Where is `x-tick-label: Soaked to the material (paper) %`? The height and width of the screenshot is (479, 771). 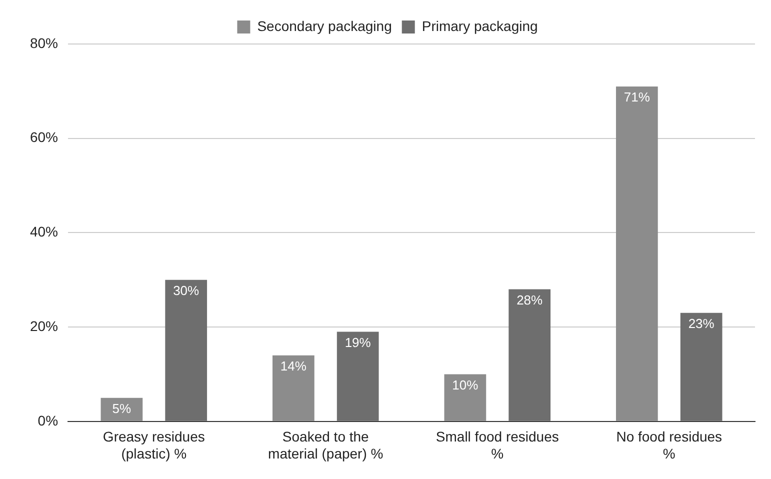
x-tick-label: Soaked to the material (paper) % is located at coordinates (326, 445).